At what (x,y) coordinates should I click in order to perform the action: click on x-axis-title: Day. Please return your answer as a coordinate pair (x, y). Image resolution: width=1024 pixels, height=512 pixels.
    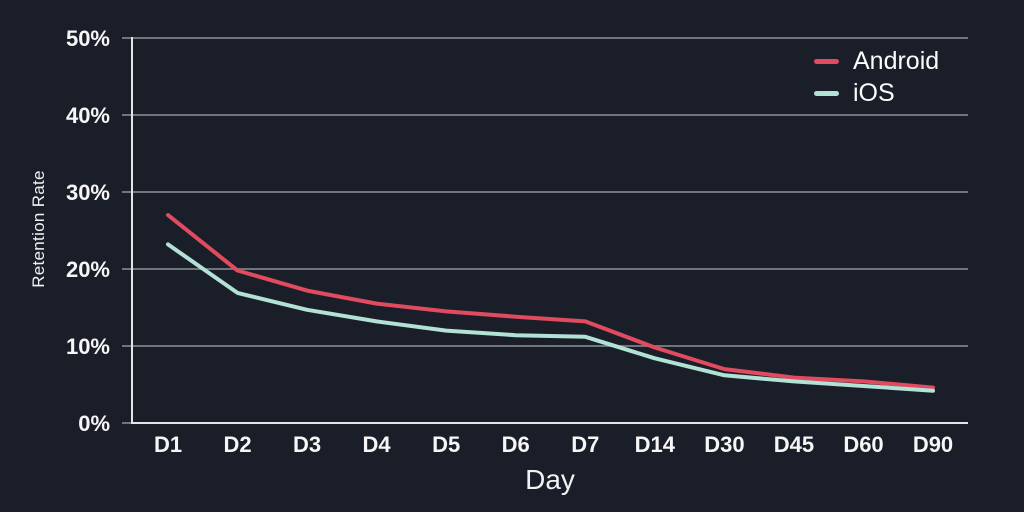
    Looking at the image, I should click on (550, 479).